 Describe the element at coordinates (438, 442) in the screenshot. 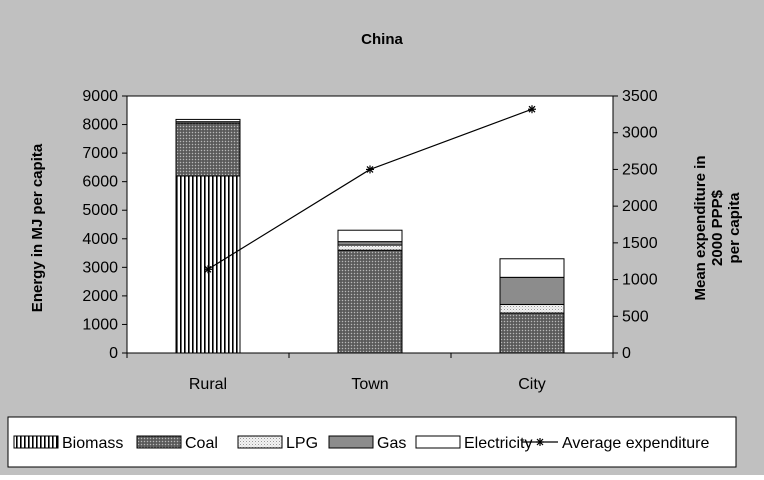

I see `legend-swatch-electricity` at that location.